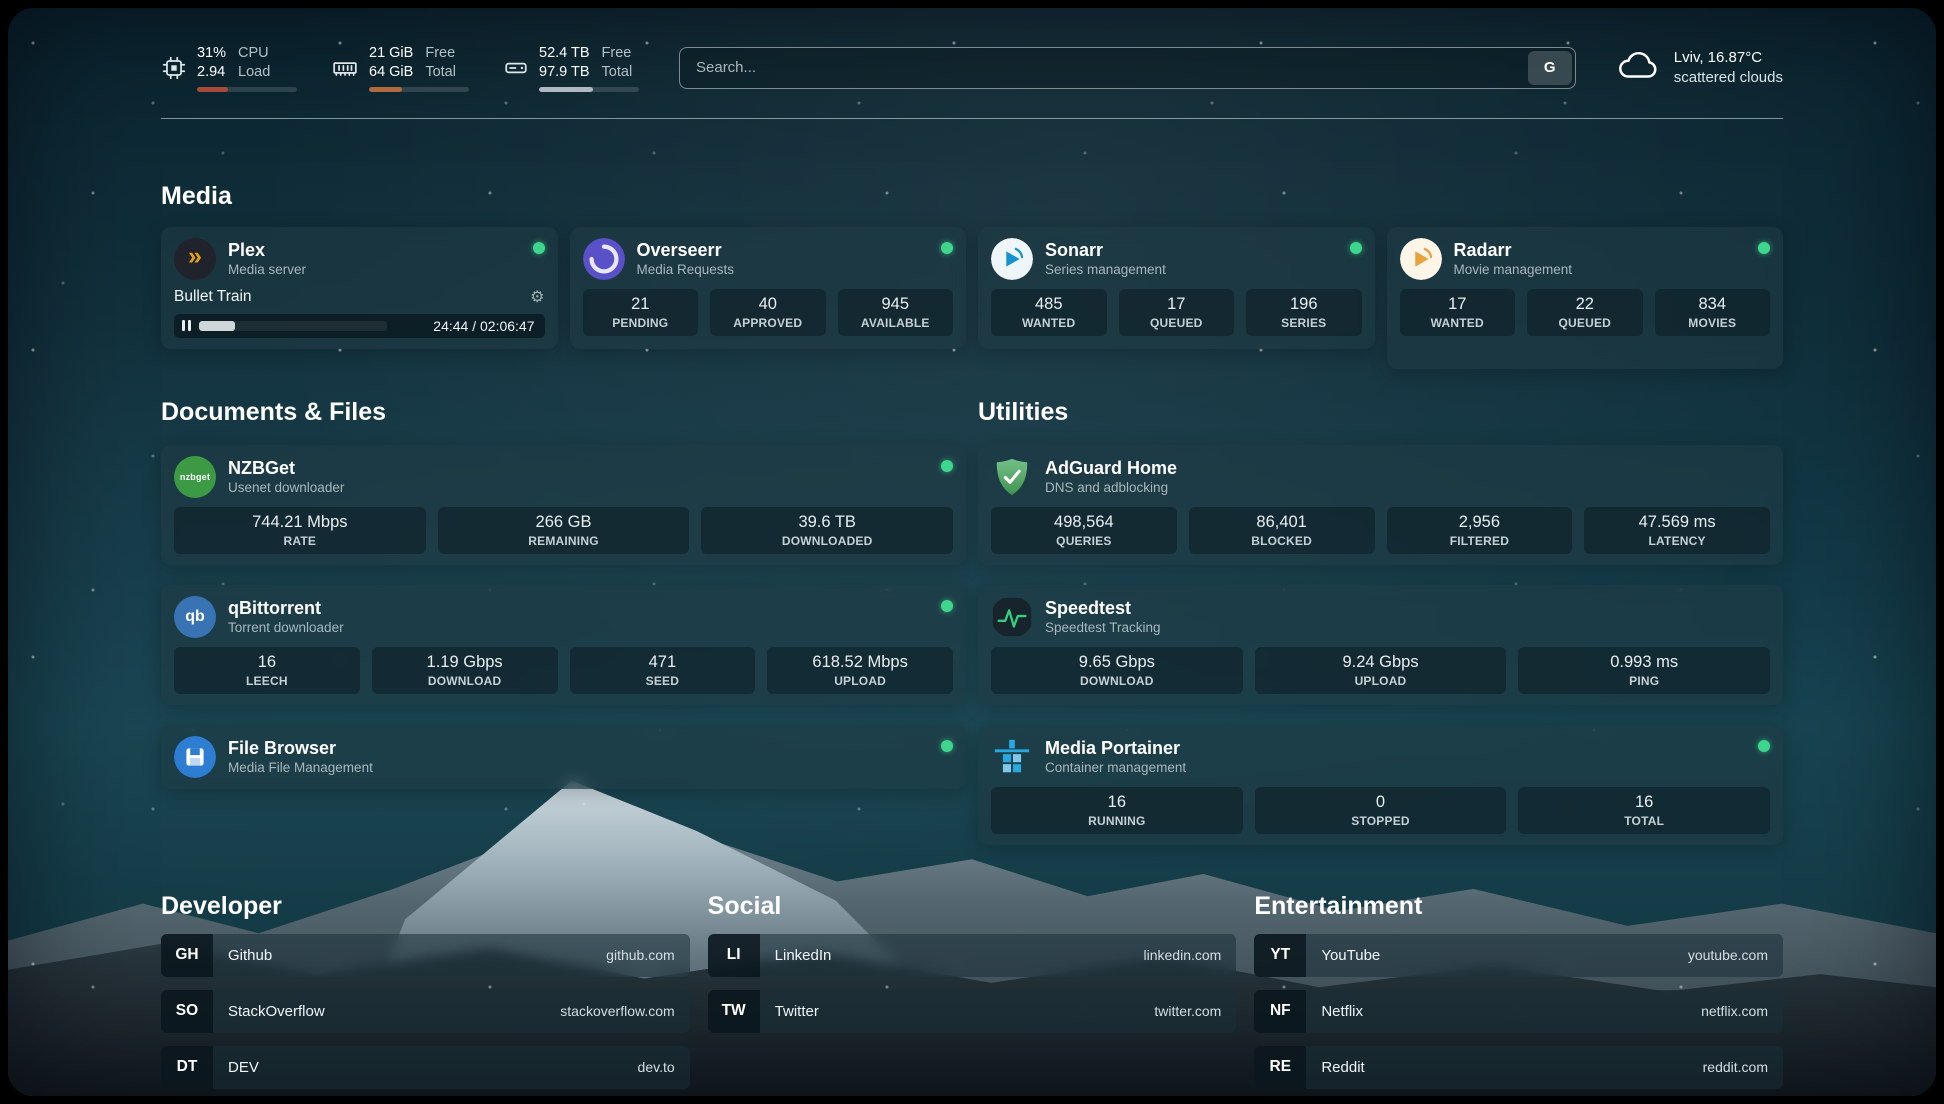  What do you see at coordinates (1513, 269) in the screenshot?
I see `radarr-subtitle: Movie management` at bounding box center [1513, 269].